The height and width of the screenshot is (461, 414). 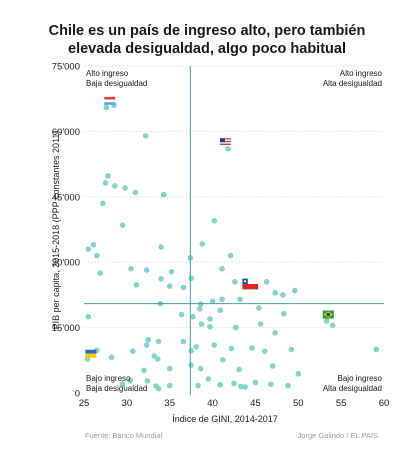 I want to click on ukraine-flag, so click(x=91, y=353).